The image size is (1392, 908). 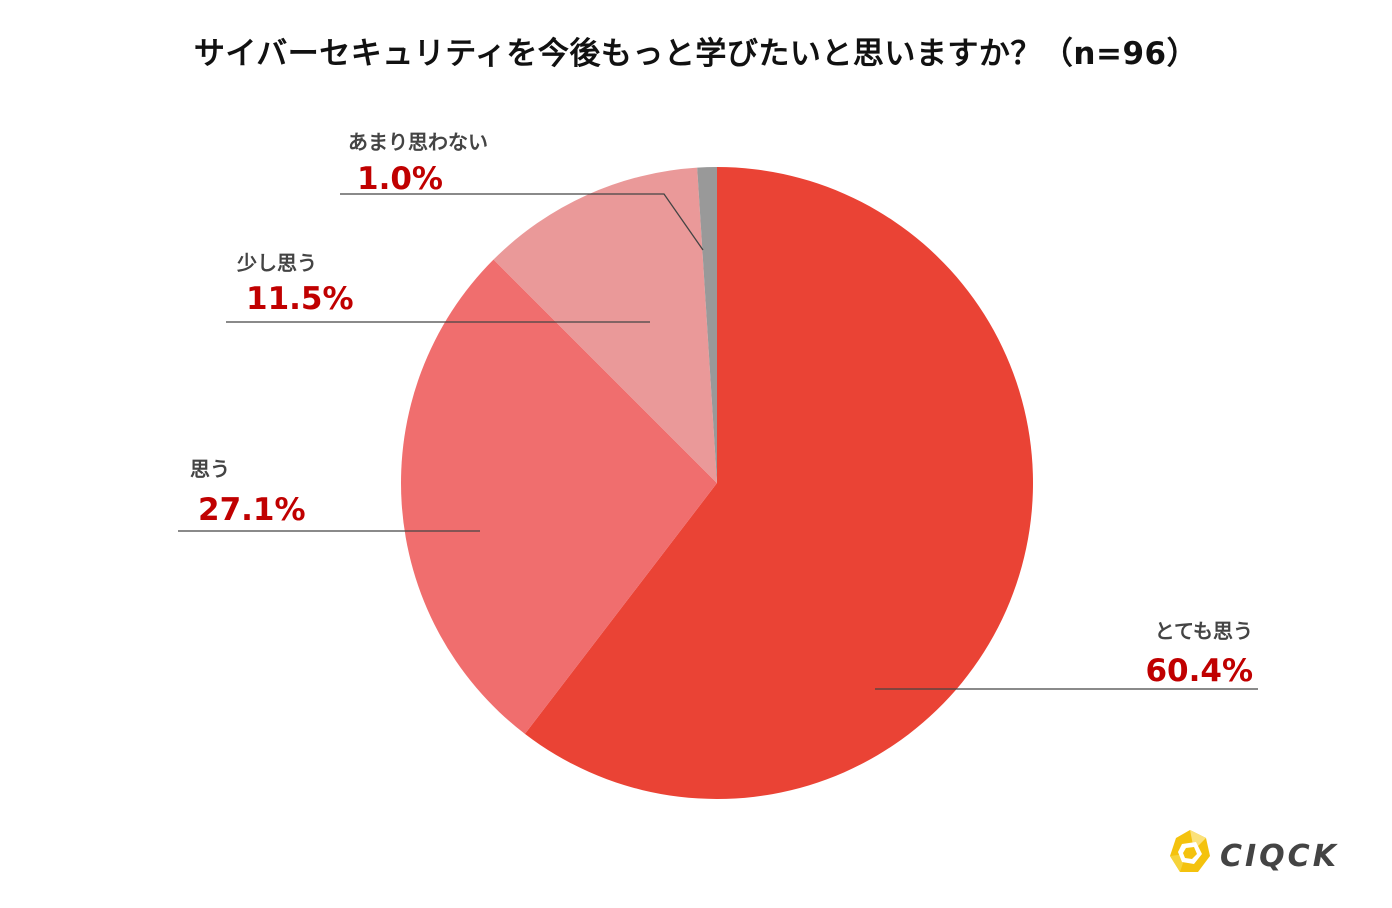 I want to click on slice-value-2: 11.5%, so click(x=300, y=299).